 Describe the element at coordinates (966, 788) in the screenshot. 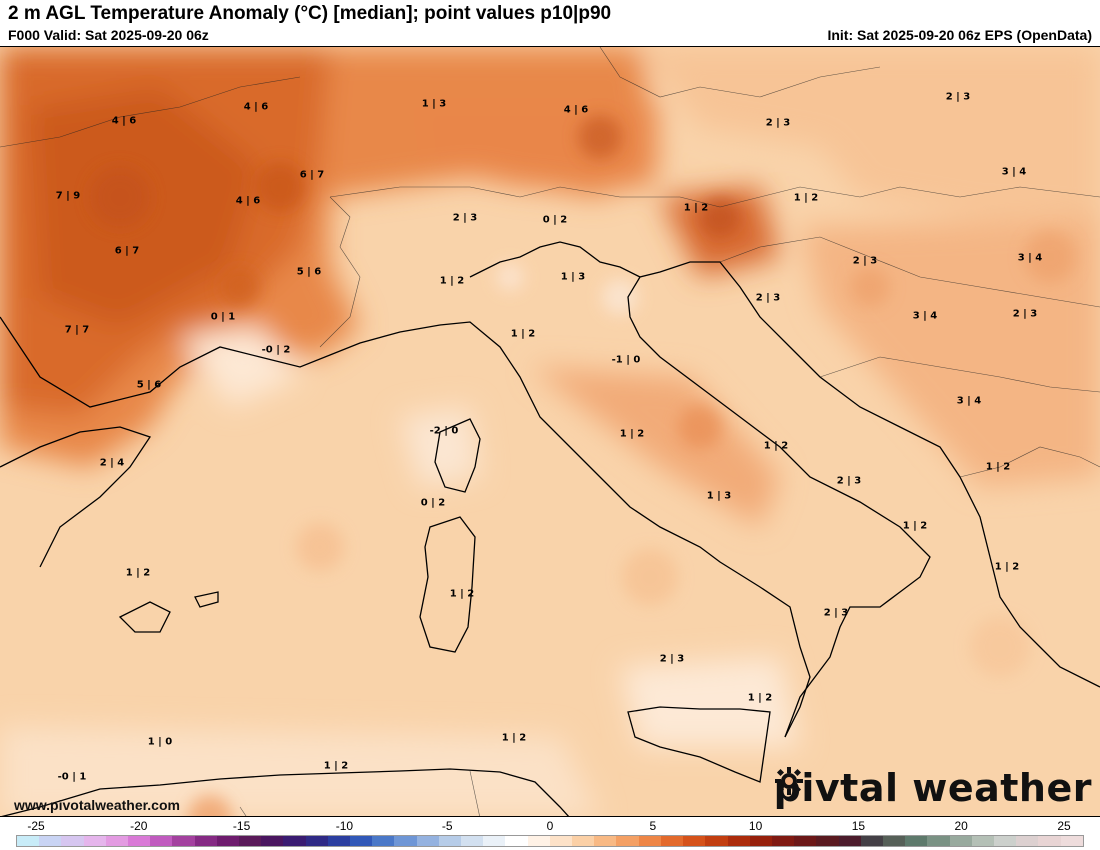

I see `logo-text-right: tal weather` at that location.